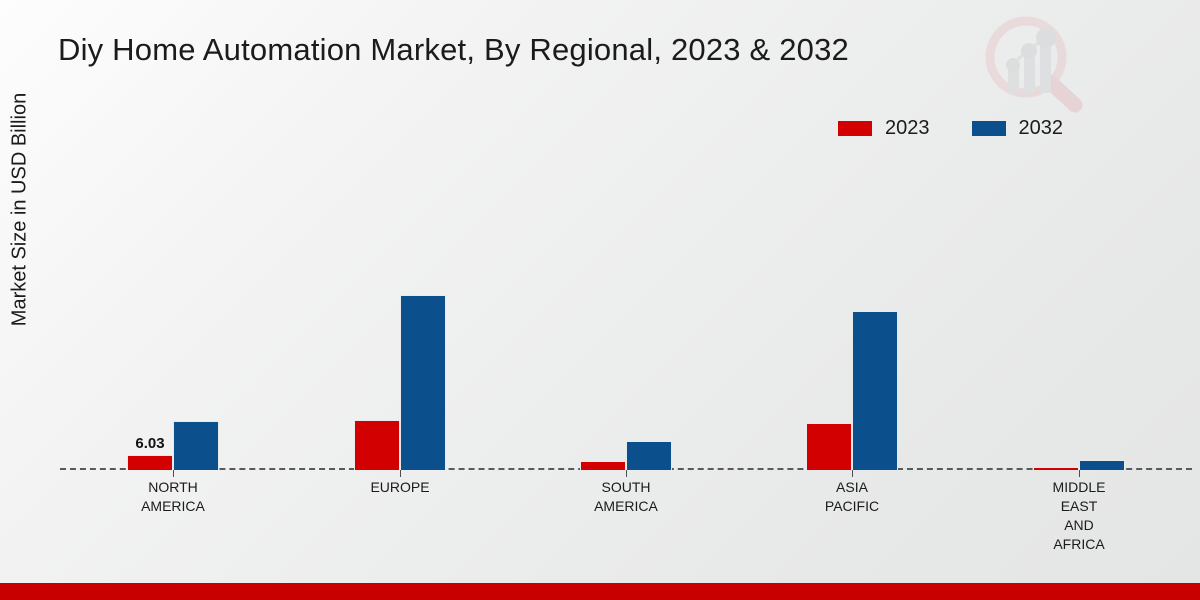  I want to click on x-axis-category-label: ASIA PACIFIC, so click(852, 497).